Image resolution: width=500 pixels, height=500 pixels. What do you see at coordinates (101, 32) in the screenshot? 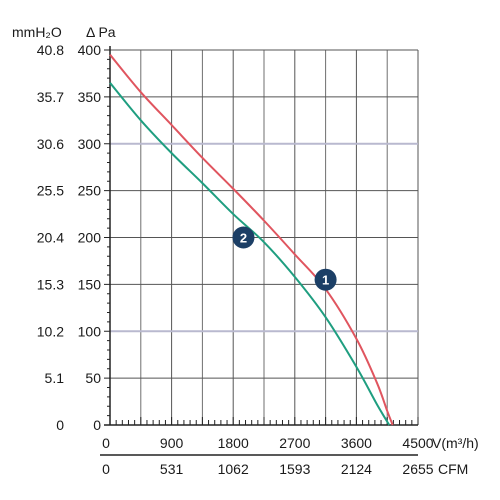
I see `left-inner-unit-label: Δ Pa` at bounding box center [101, 32].